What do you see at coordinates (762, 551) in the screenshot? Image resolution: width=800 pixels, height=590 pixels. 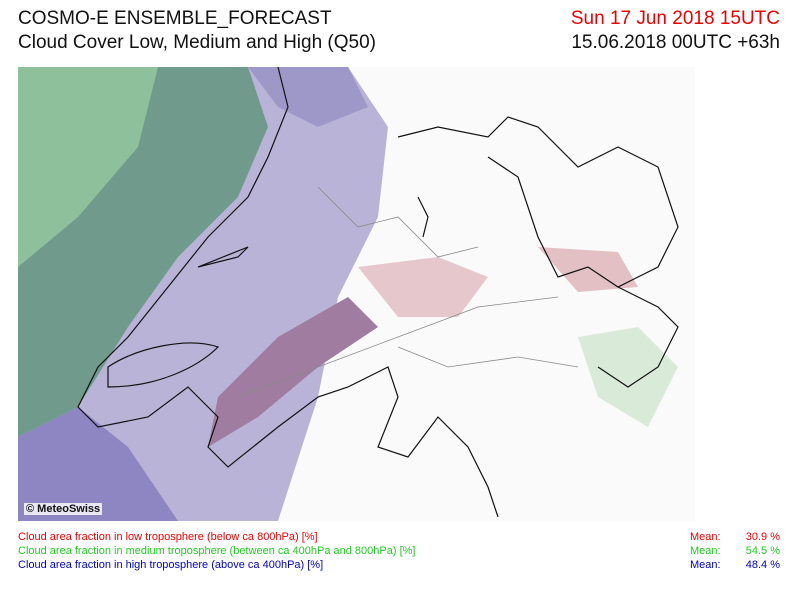 I see `mean-value: 54.5 %` at bounding box center [762, 551].